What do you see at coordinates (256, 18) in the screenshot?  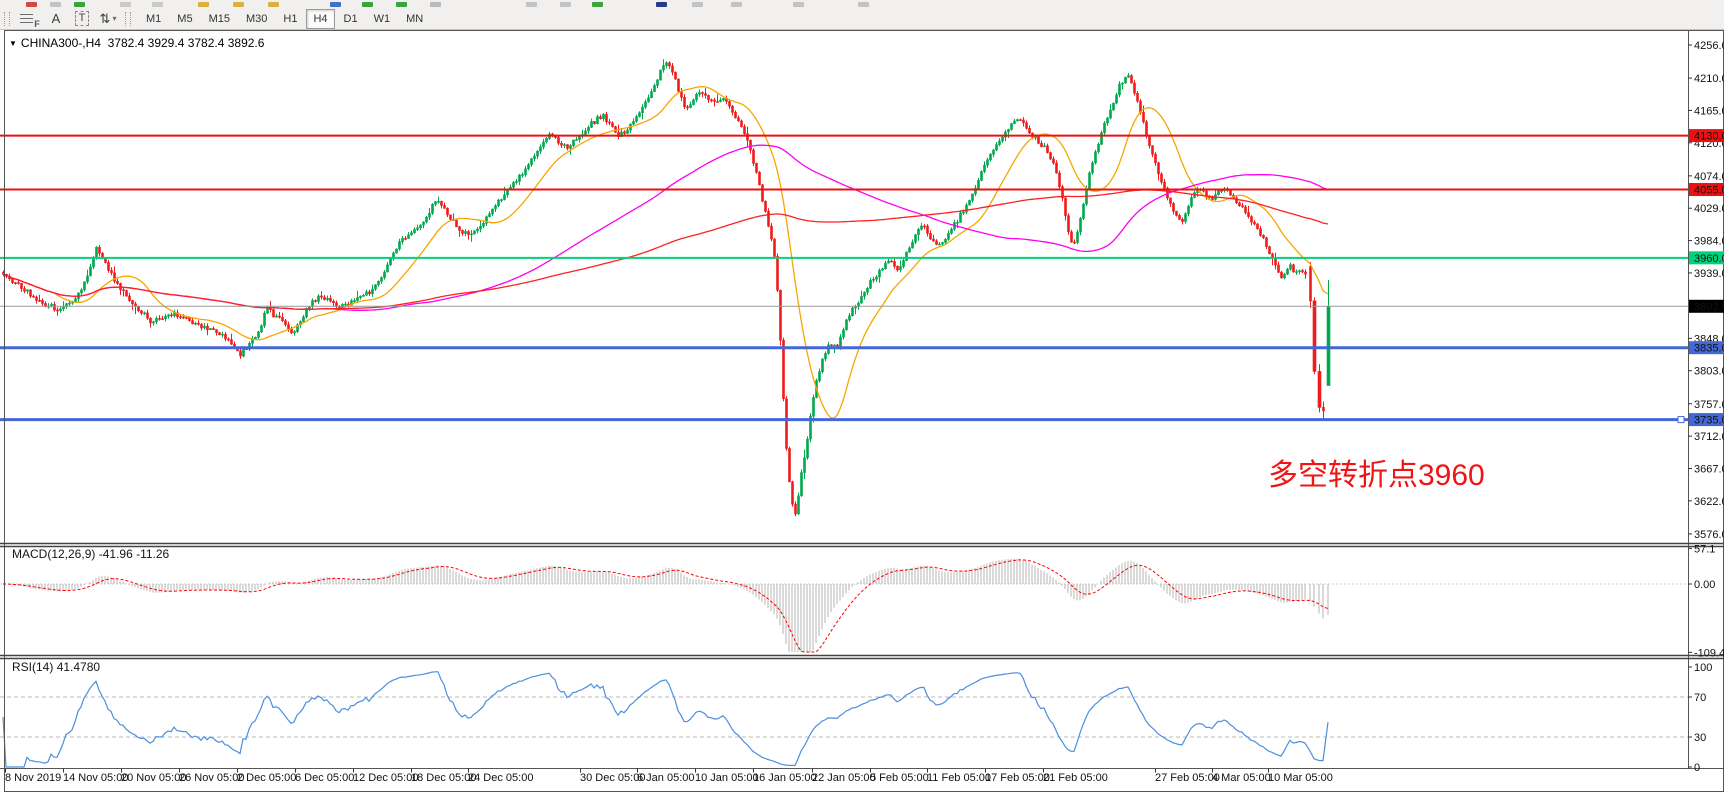 I see `timeframe-button-M30: M30` at bounding box center [256, 18].